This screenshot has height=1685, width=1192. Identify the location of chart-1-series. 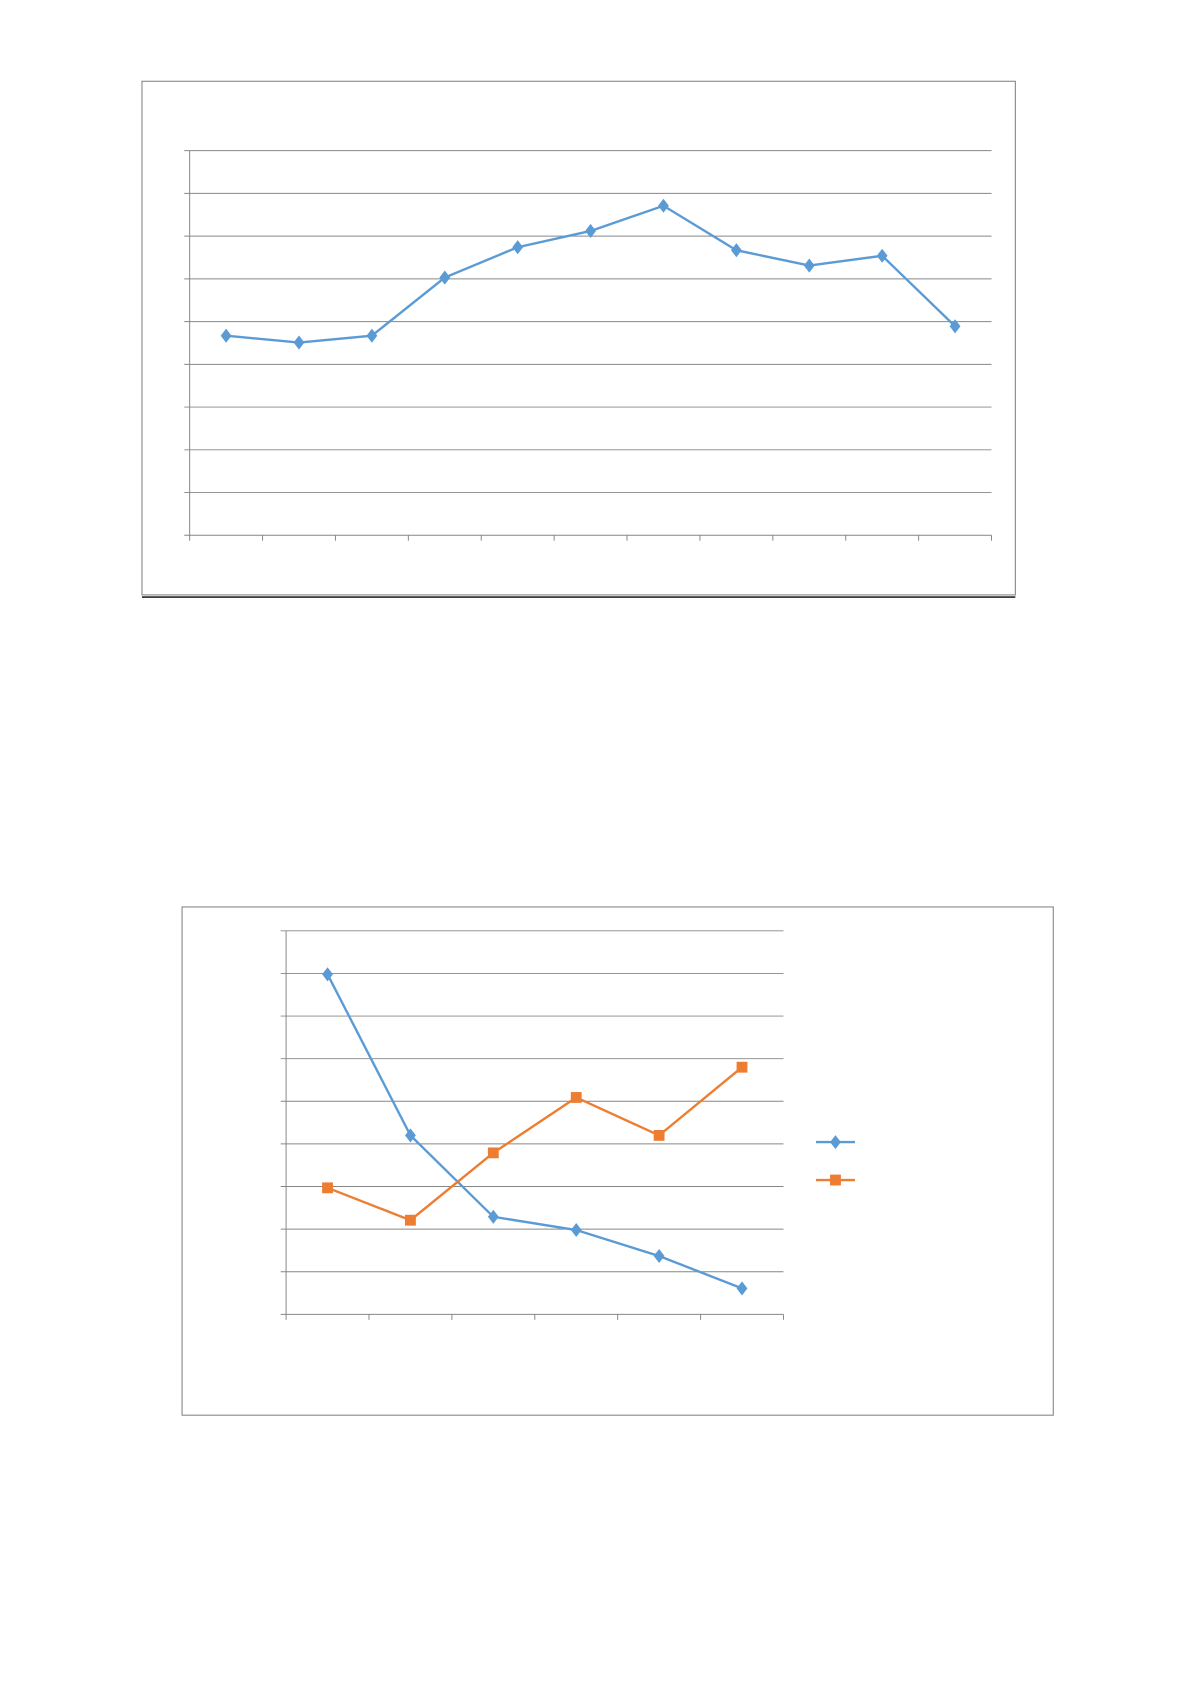
(590, 274).